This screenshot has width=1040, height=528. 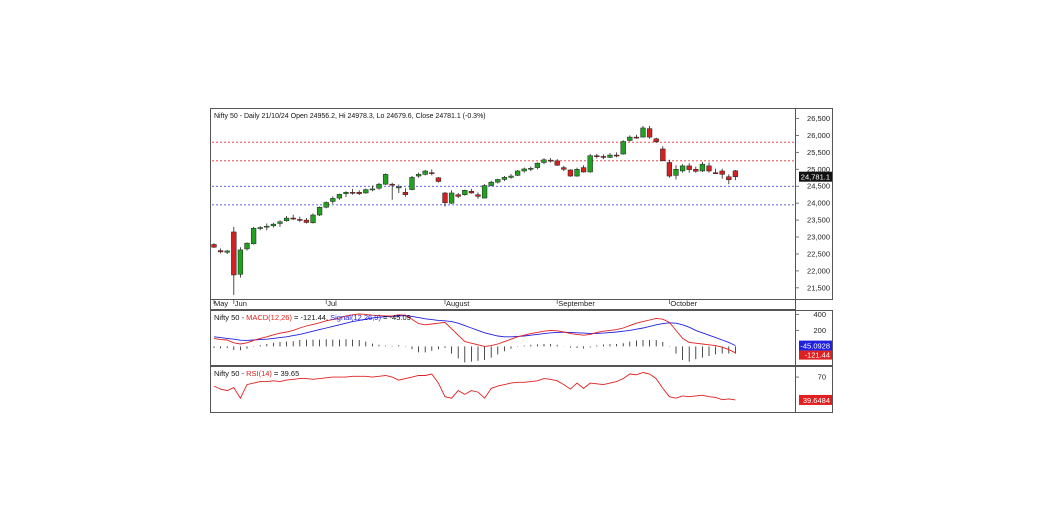 I want to click on x-tick-label: August, so click(x=458, y=303).